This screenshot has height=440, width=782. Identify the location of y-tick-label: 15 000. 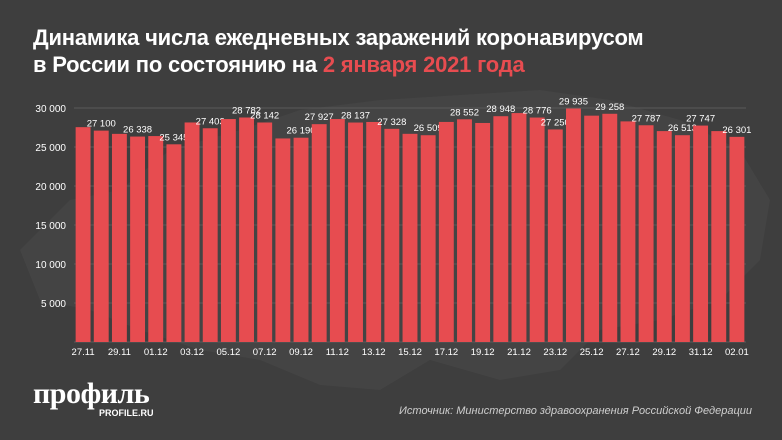
(50, 226).